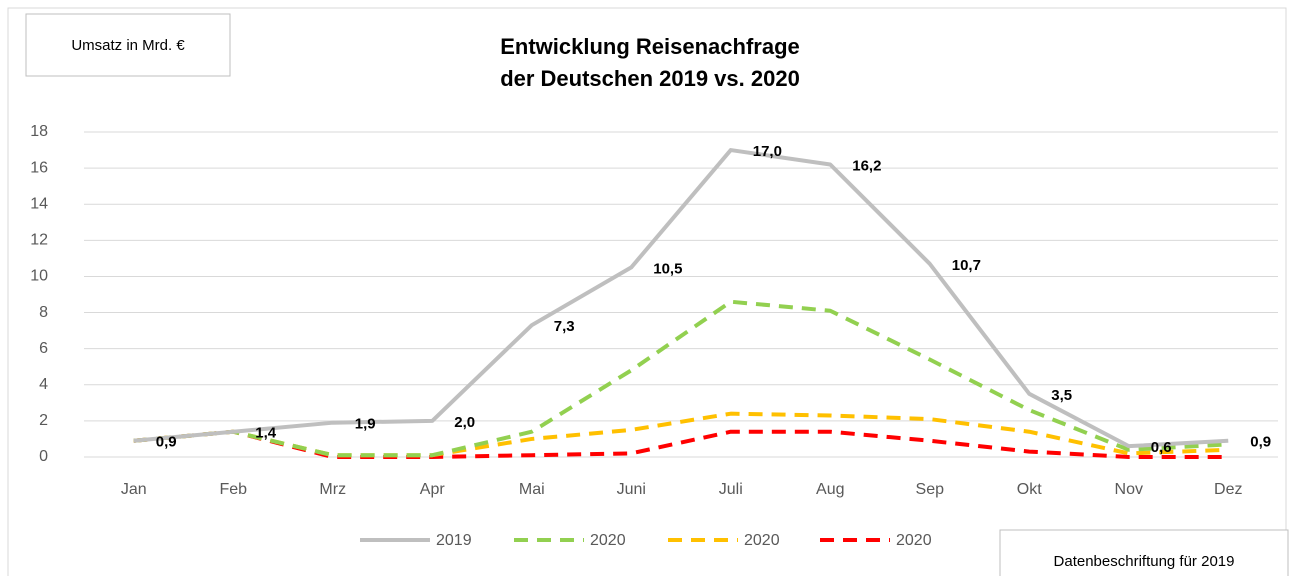 The height and width of the screenshot is (576, 1292). What do you see at coordinates (43, 420) in the screenshot?
I see `y-tick-label: 2` at bounding box center [43, 420].